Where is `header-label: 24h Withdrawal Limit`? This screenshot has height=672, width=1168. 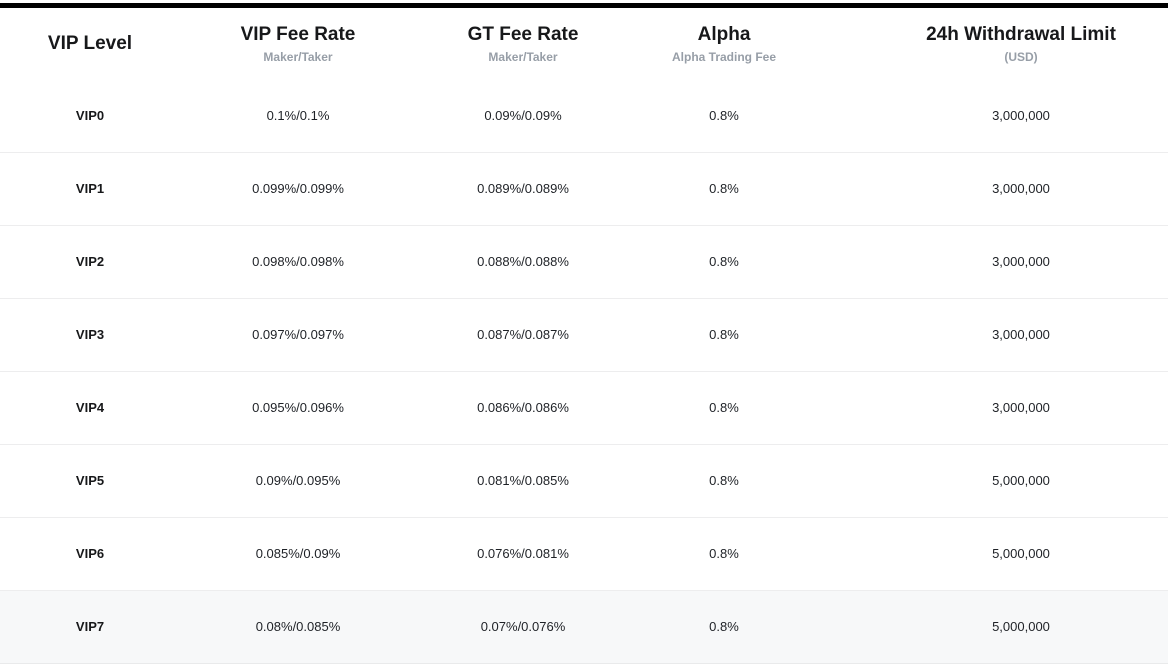 header-label: 24h Withdrawal Limit is located at coordinates (1021, 34).